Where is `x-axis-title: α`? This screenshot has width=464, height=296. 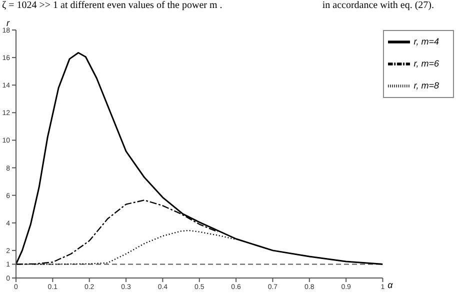 x-axis-title: α is located at coordinates (391, 285).